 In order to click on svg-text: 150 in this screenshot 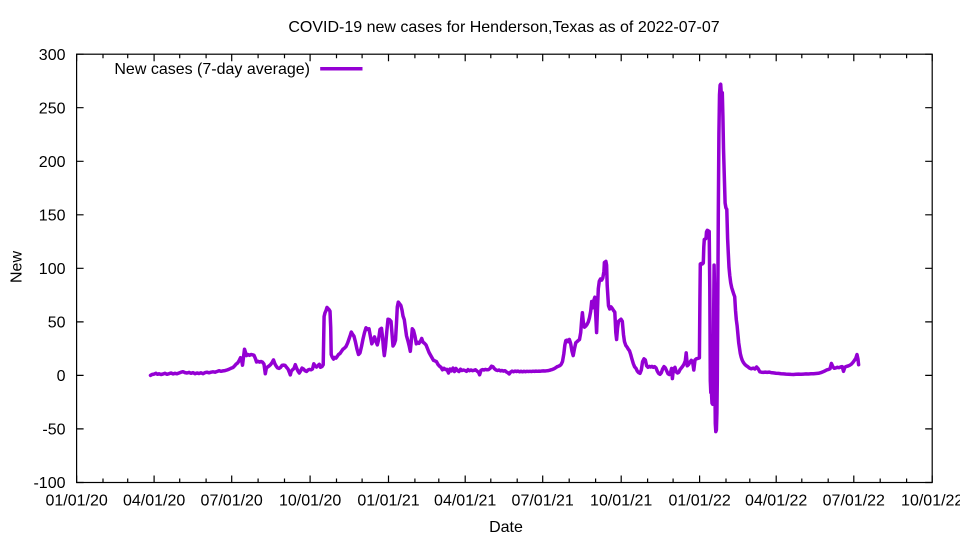, I will do `click(52, 216)`.